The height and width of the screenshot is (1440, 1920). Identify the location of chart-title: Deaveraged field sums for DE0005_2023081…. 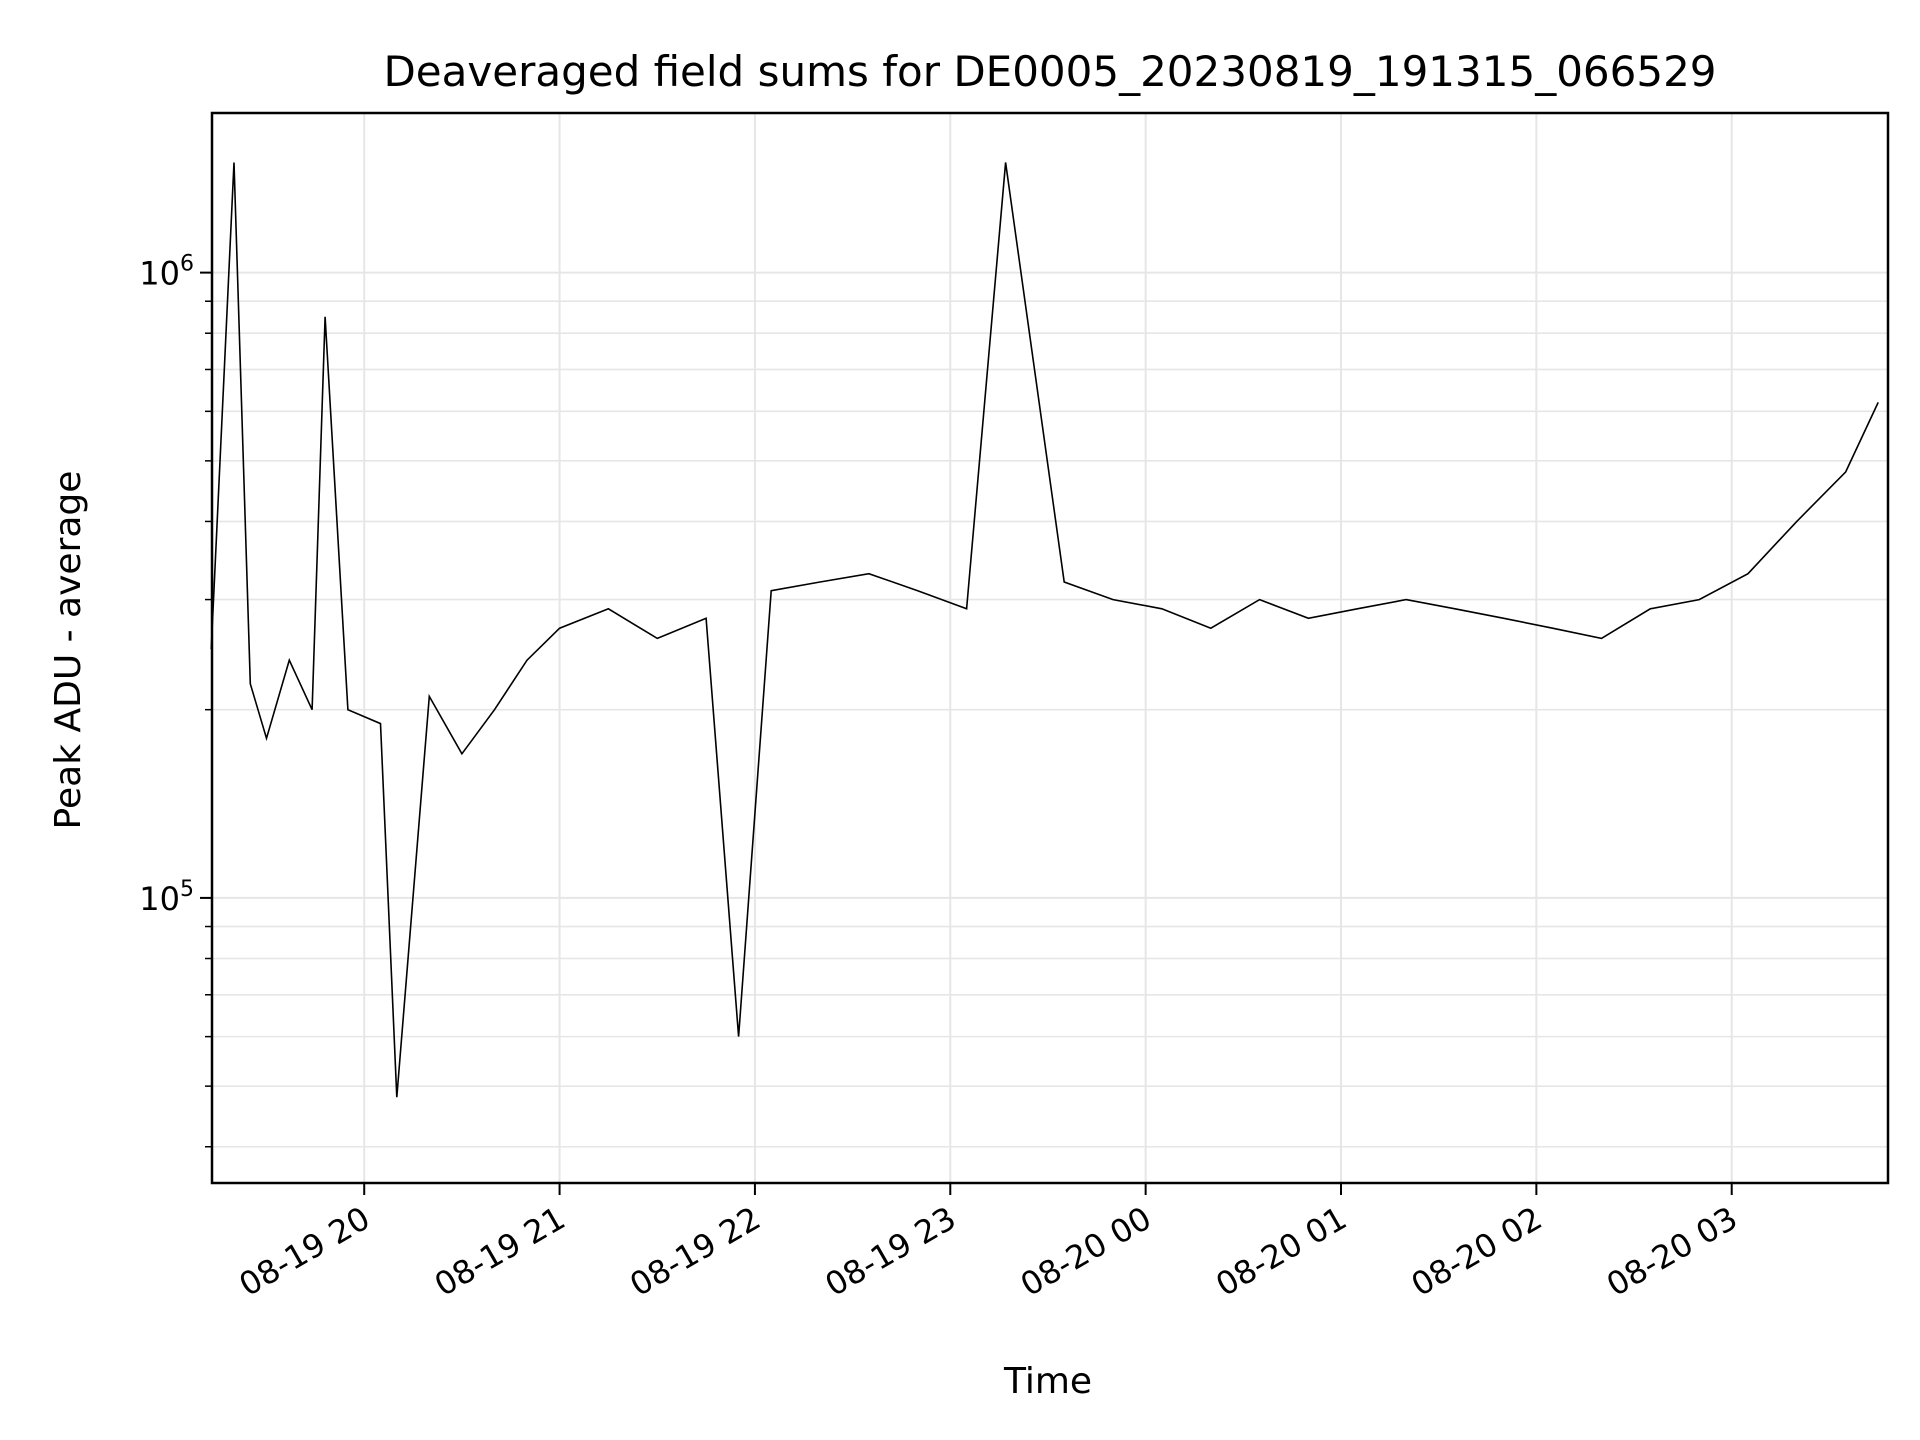
(1049, 71).